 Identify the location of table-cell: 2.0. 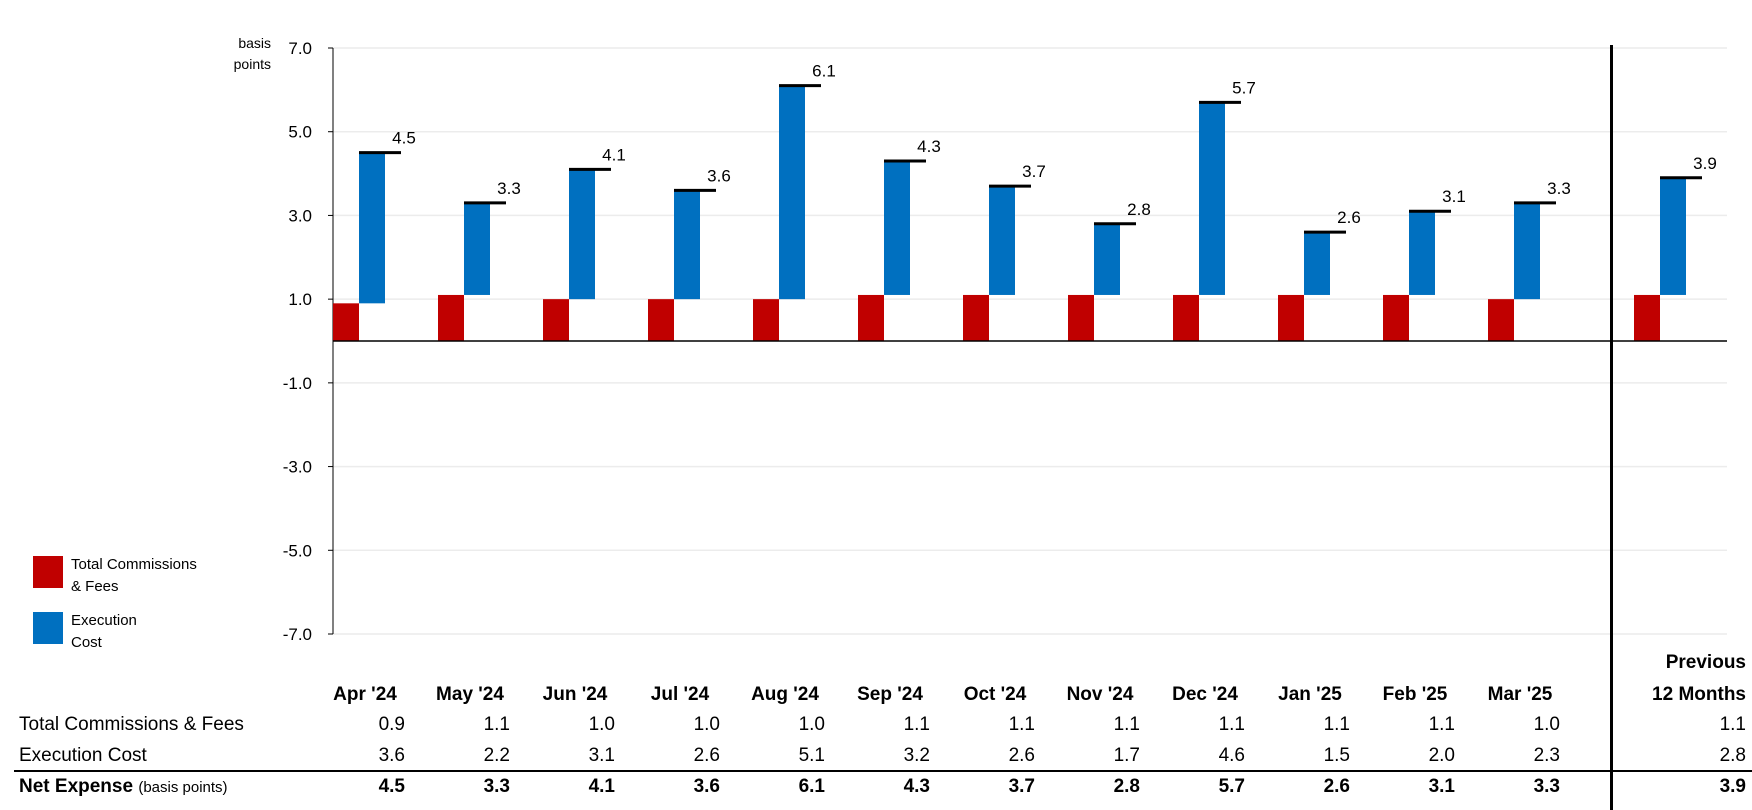
(1441, 755).